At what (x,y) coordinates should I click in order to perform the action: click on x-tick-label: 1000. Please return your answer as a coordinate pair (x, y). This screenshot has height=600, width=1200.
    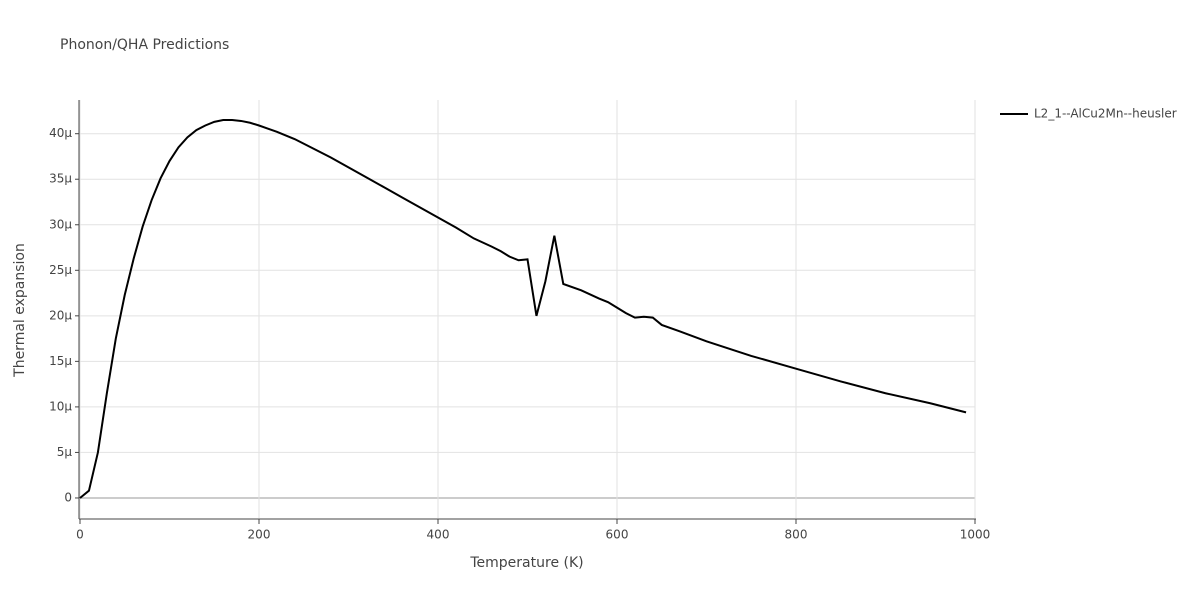
    Looking at the image, I should click on (975, 535).